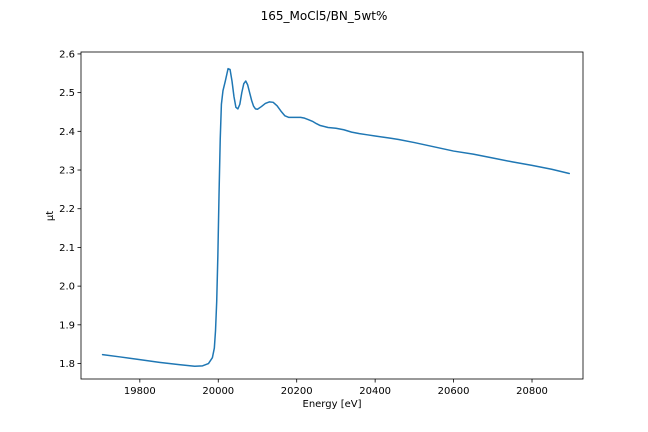 The height and width of the screenshot is (432, 648). What do you see at coordinates (375, 391) in the screenshot?
I see `x-tick-label: 20400` at bounding box center [375, 391].